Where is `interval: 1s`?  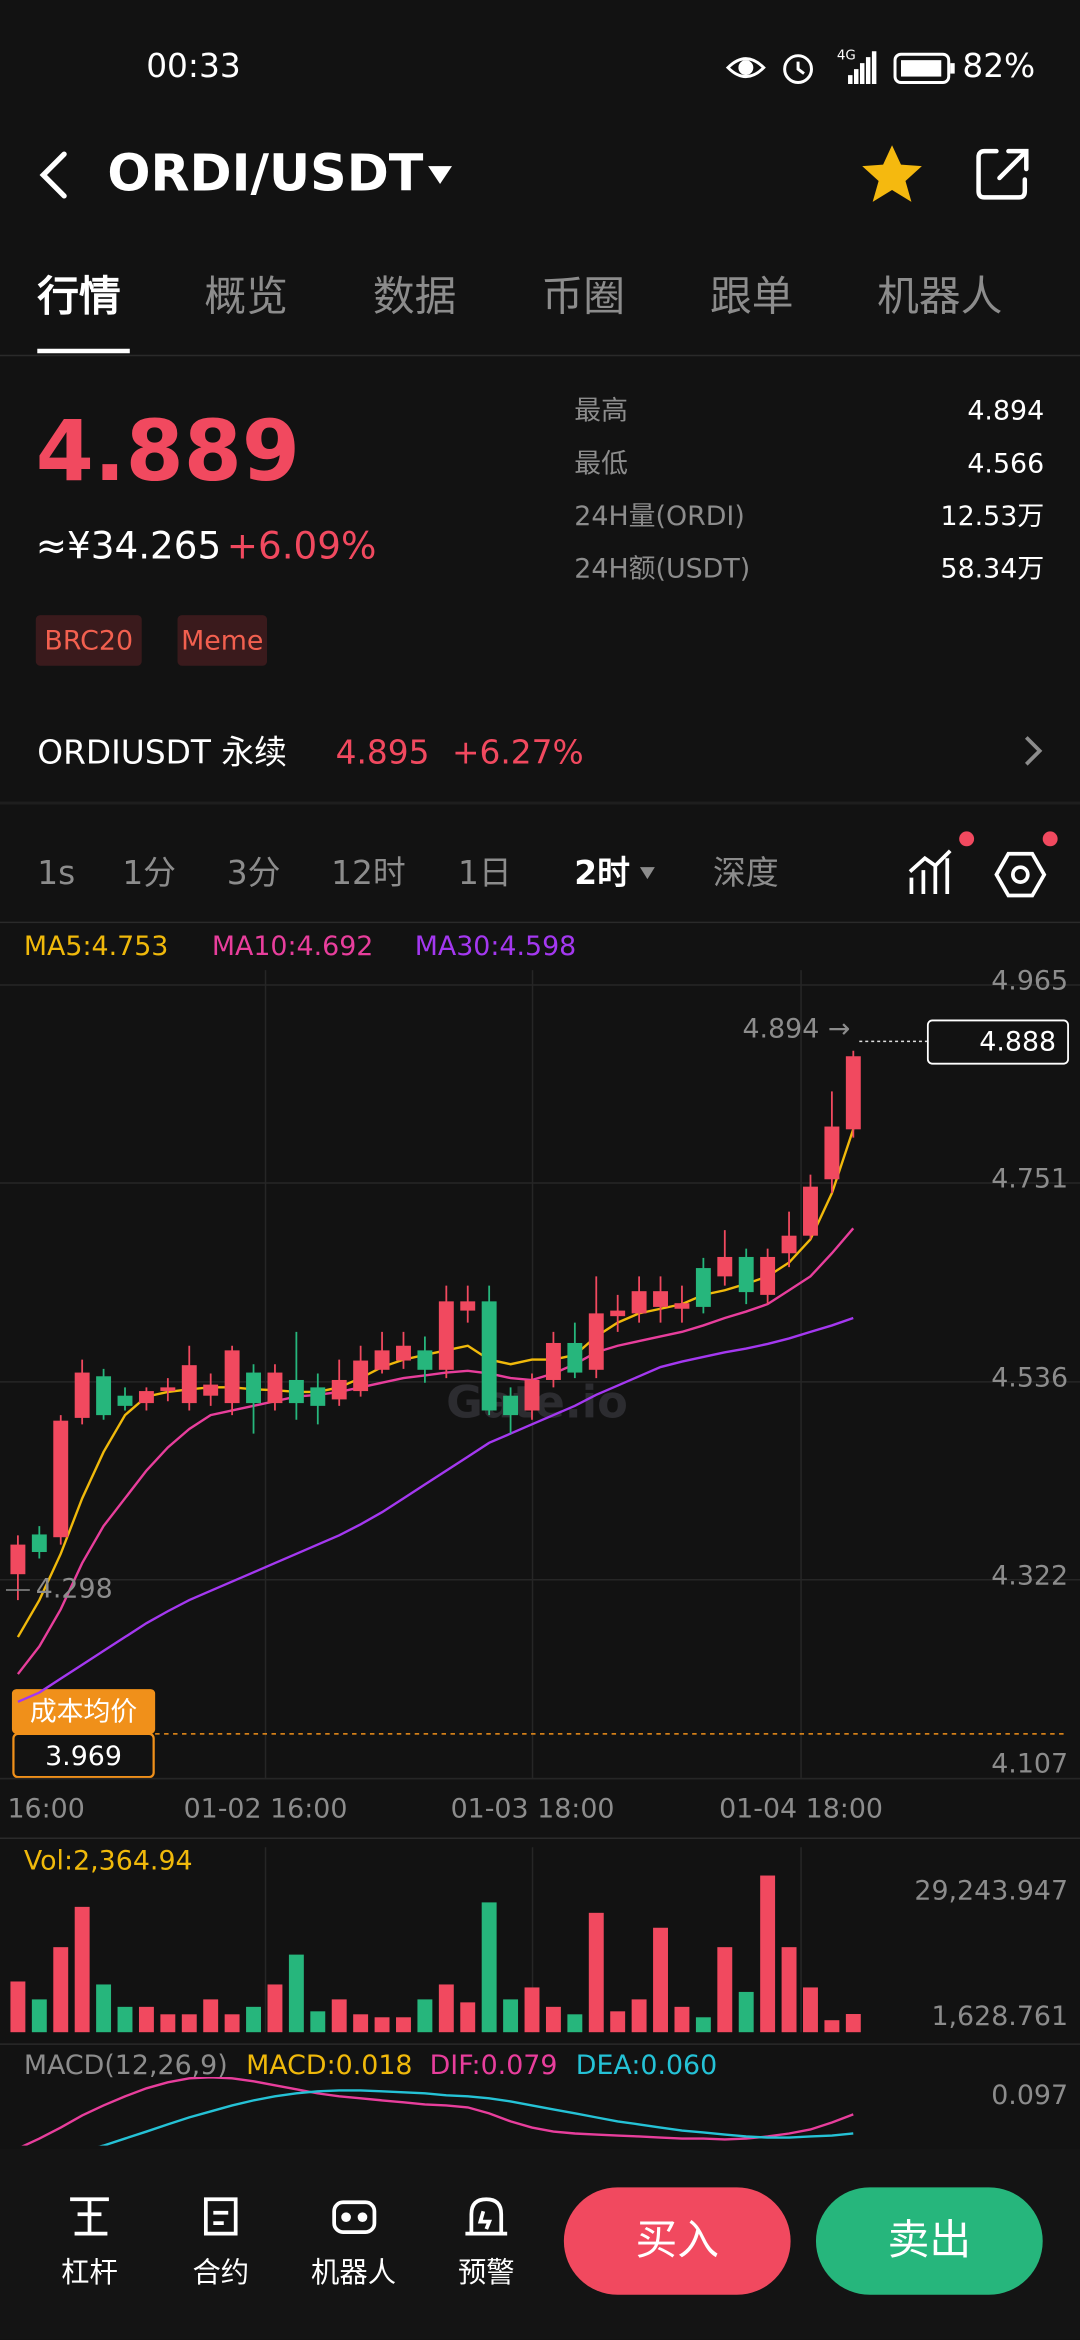 interval: 1s is located at coordinates (56, 873).